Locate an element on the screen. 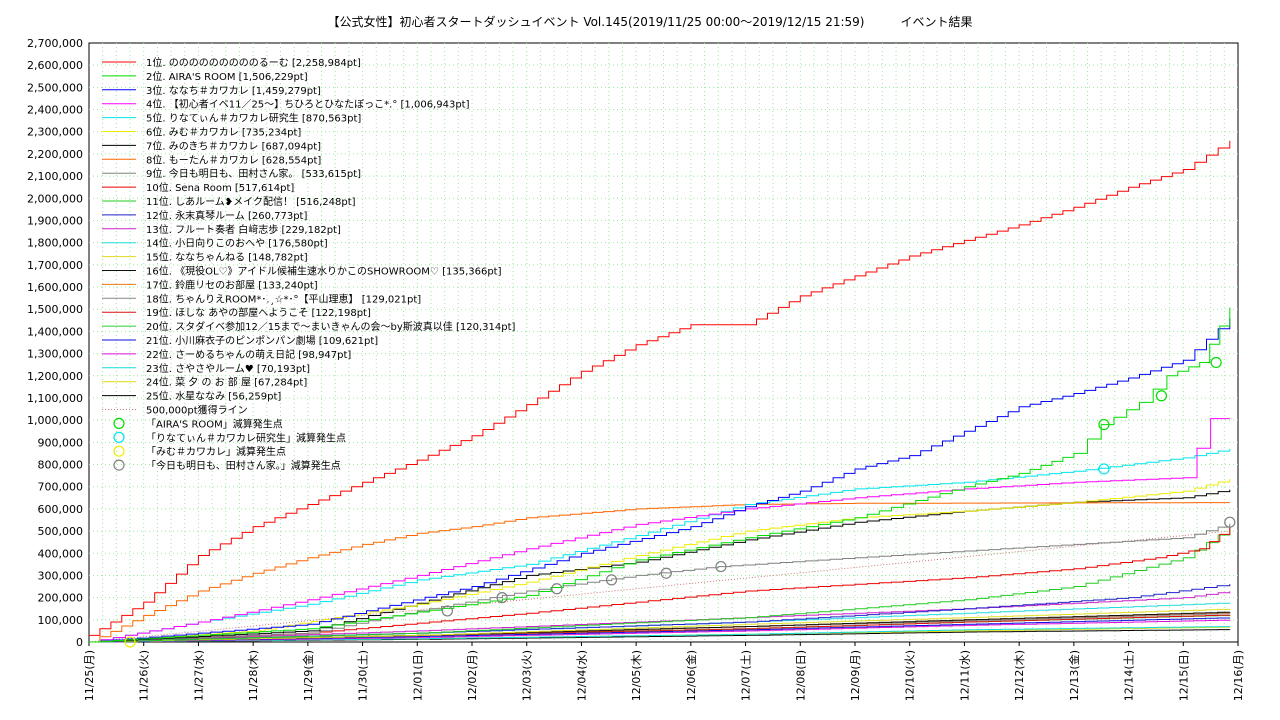 This screenshot has height=720, width=1280. y-tick-label: 500,000 is located at coordinates (61, 531).